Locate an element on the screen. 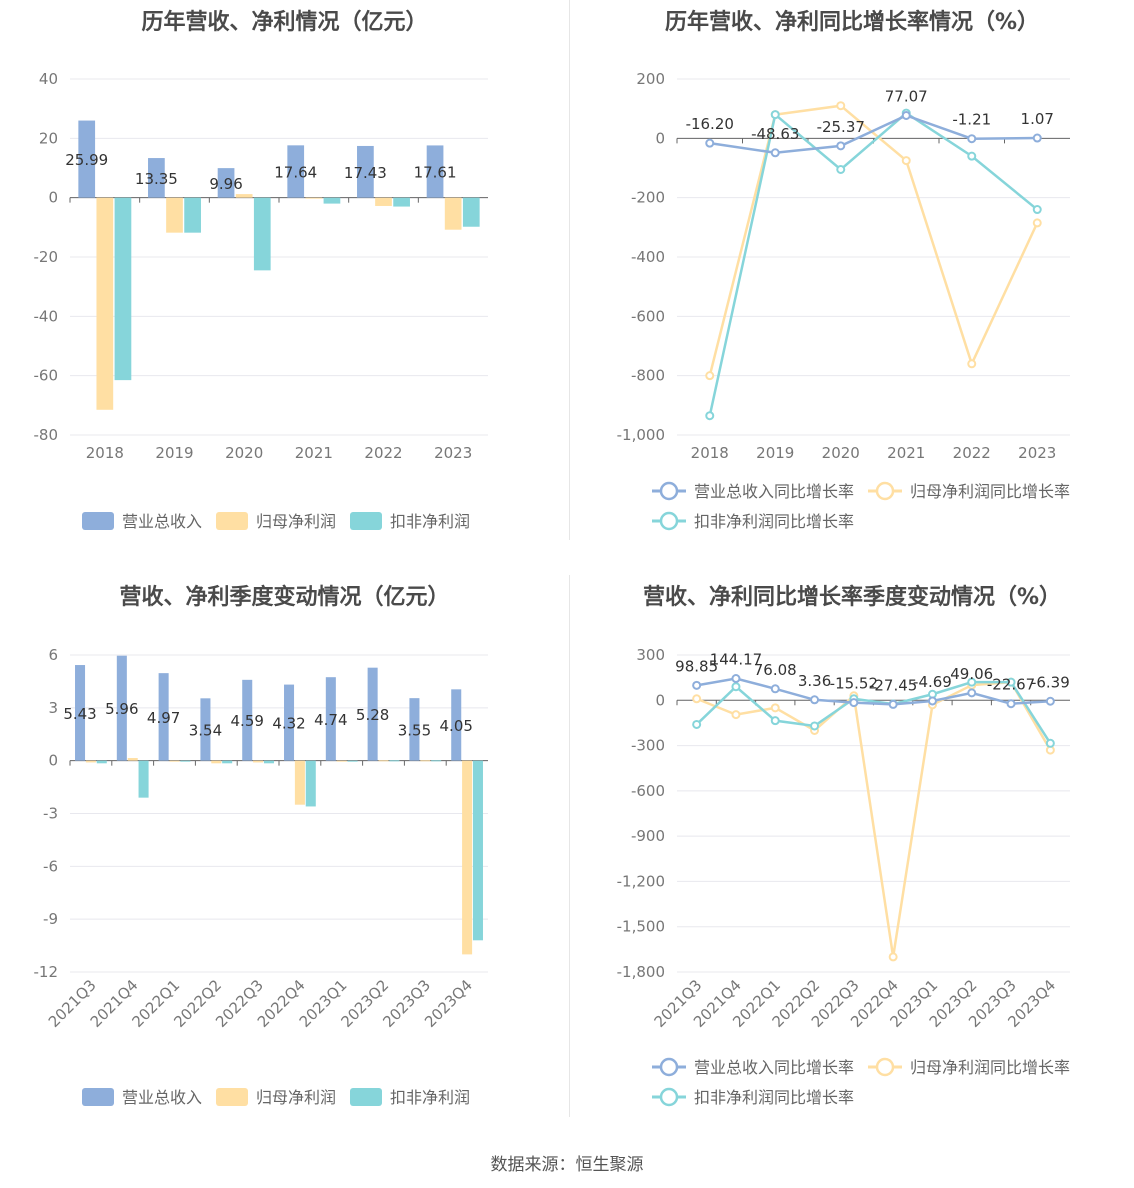 This screenshot has height=1188, width=1134. data-label: 76.08 is located at coordinates (775, 670).